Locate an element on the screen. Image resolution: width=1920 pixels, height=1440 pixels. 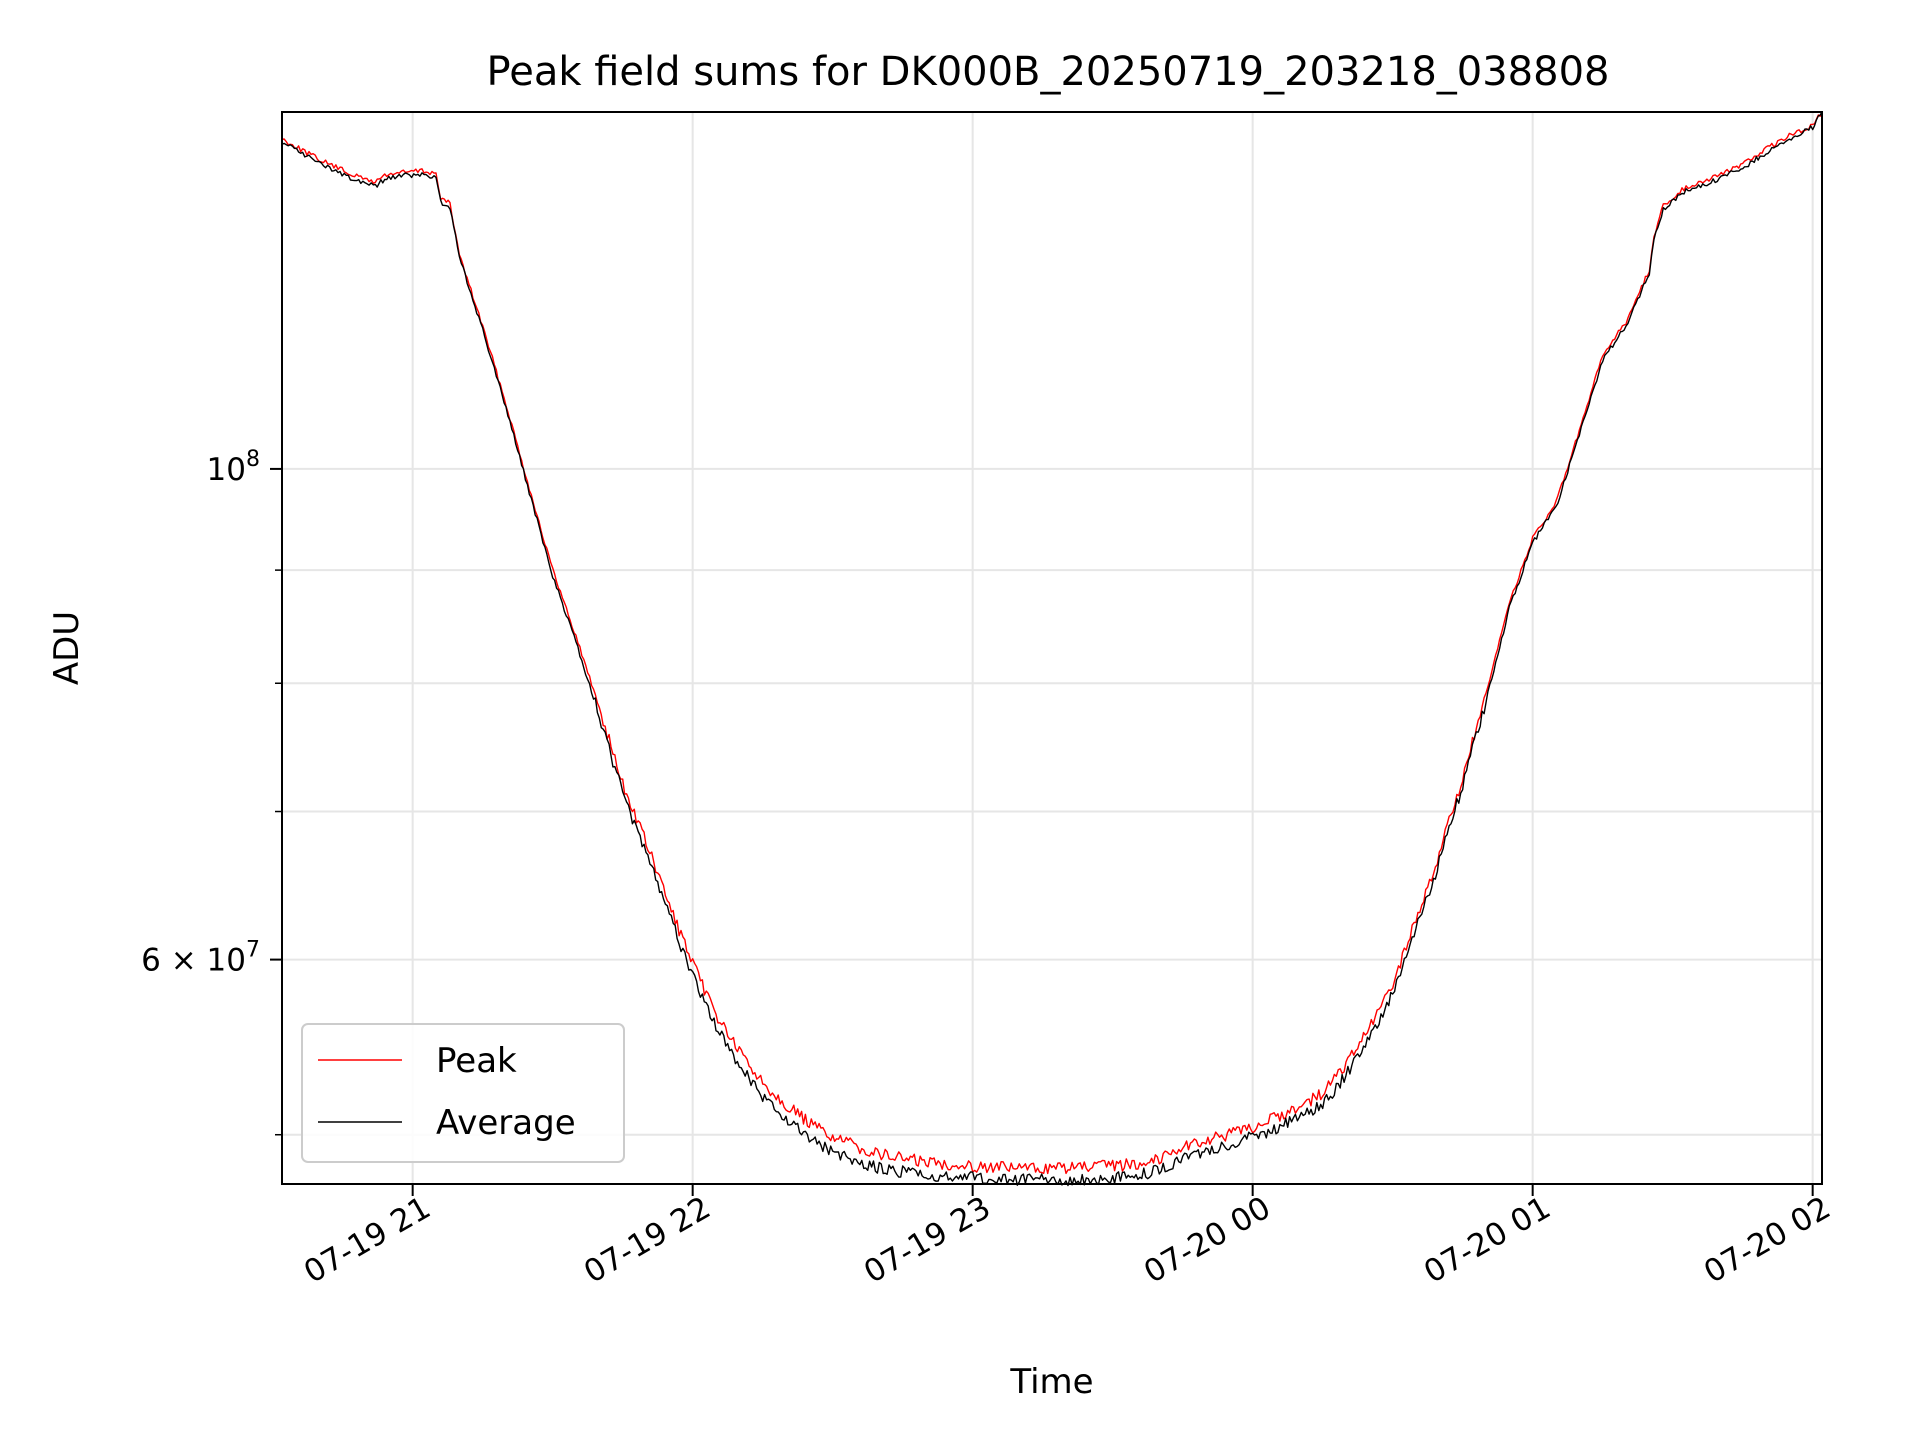
x-axis-label: Time is located at coordinates (1051, 1382).